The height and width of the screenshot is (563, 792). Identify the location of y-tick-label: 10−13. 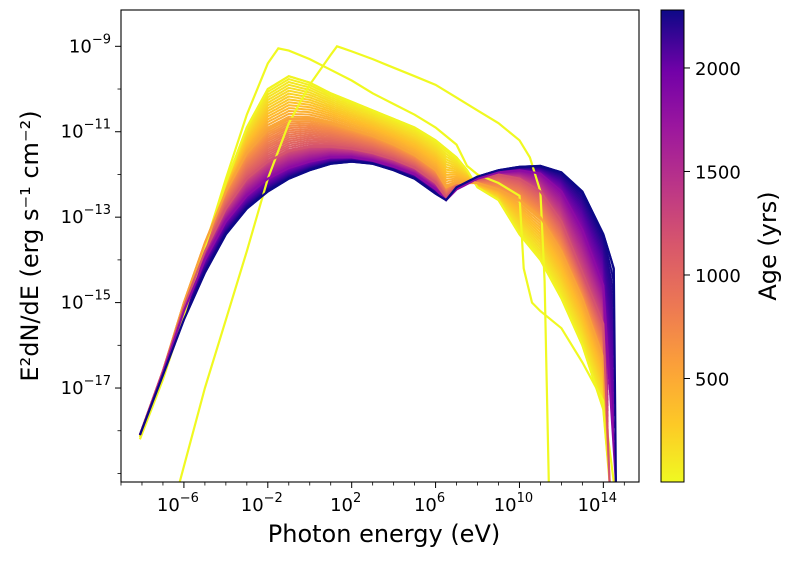
(86, 215).